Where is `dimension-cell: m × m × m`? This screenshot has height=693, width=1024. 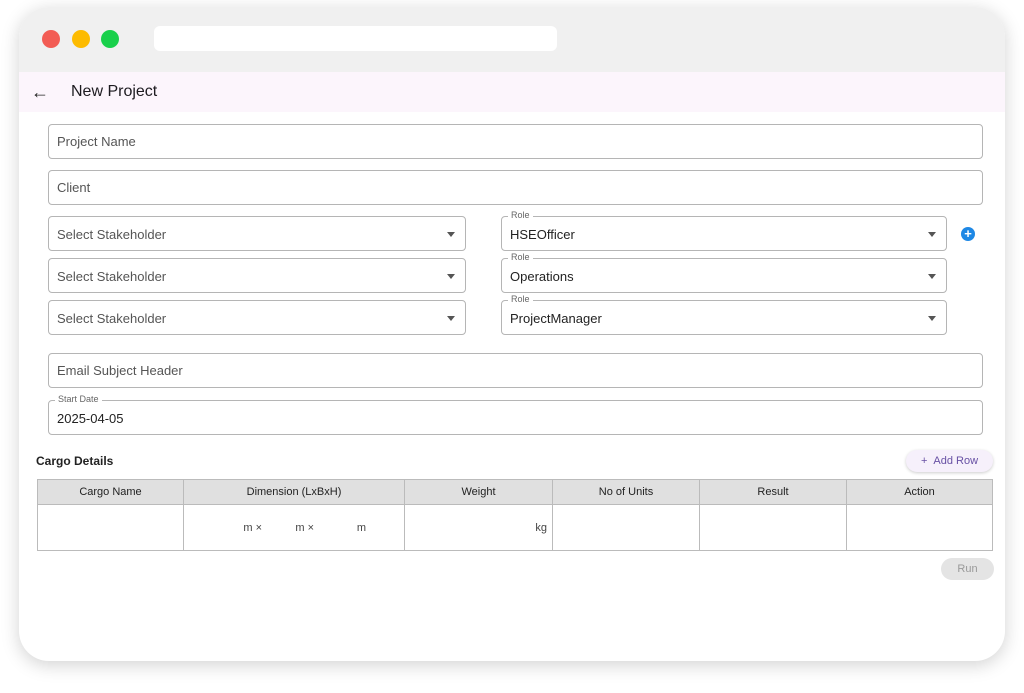 dimension-cell: m × m × m is located at coordinates (294, 527).